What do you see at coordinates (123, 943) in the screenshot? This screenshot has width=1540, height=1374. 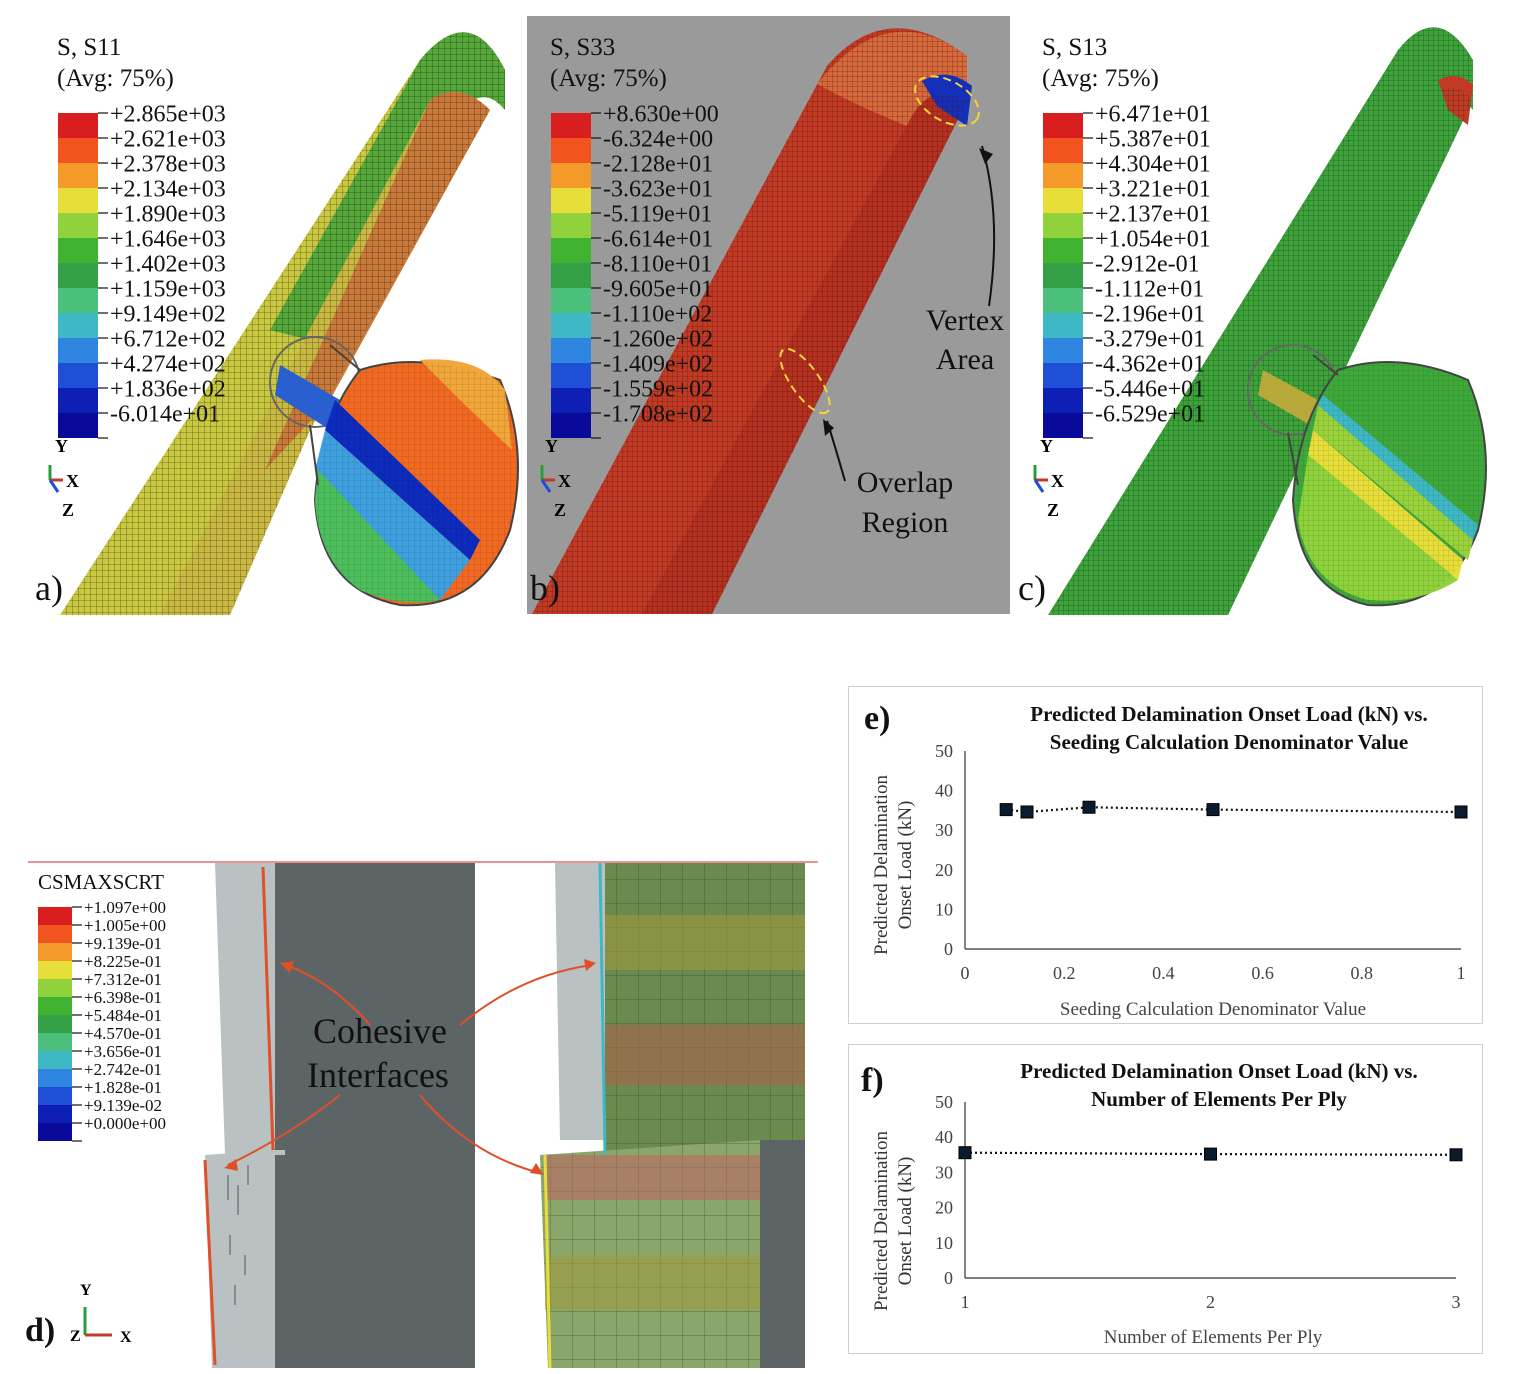 I see `legend-value: +9.139e-01` at bounding box center [123, 943].